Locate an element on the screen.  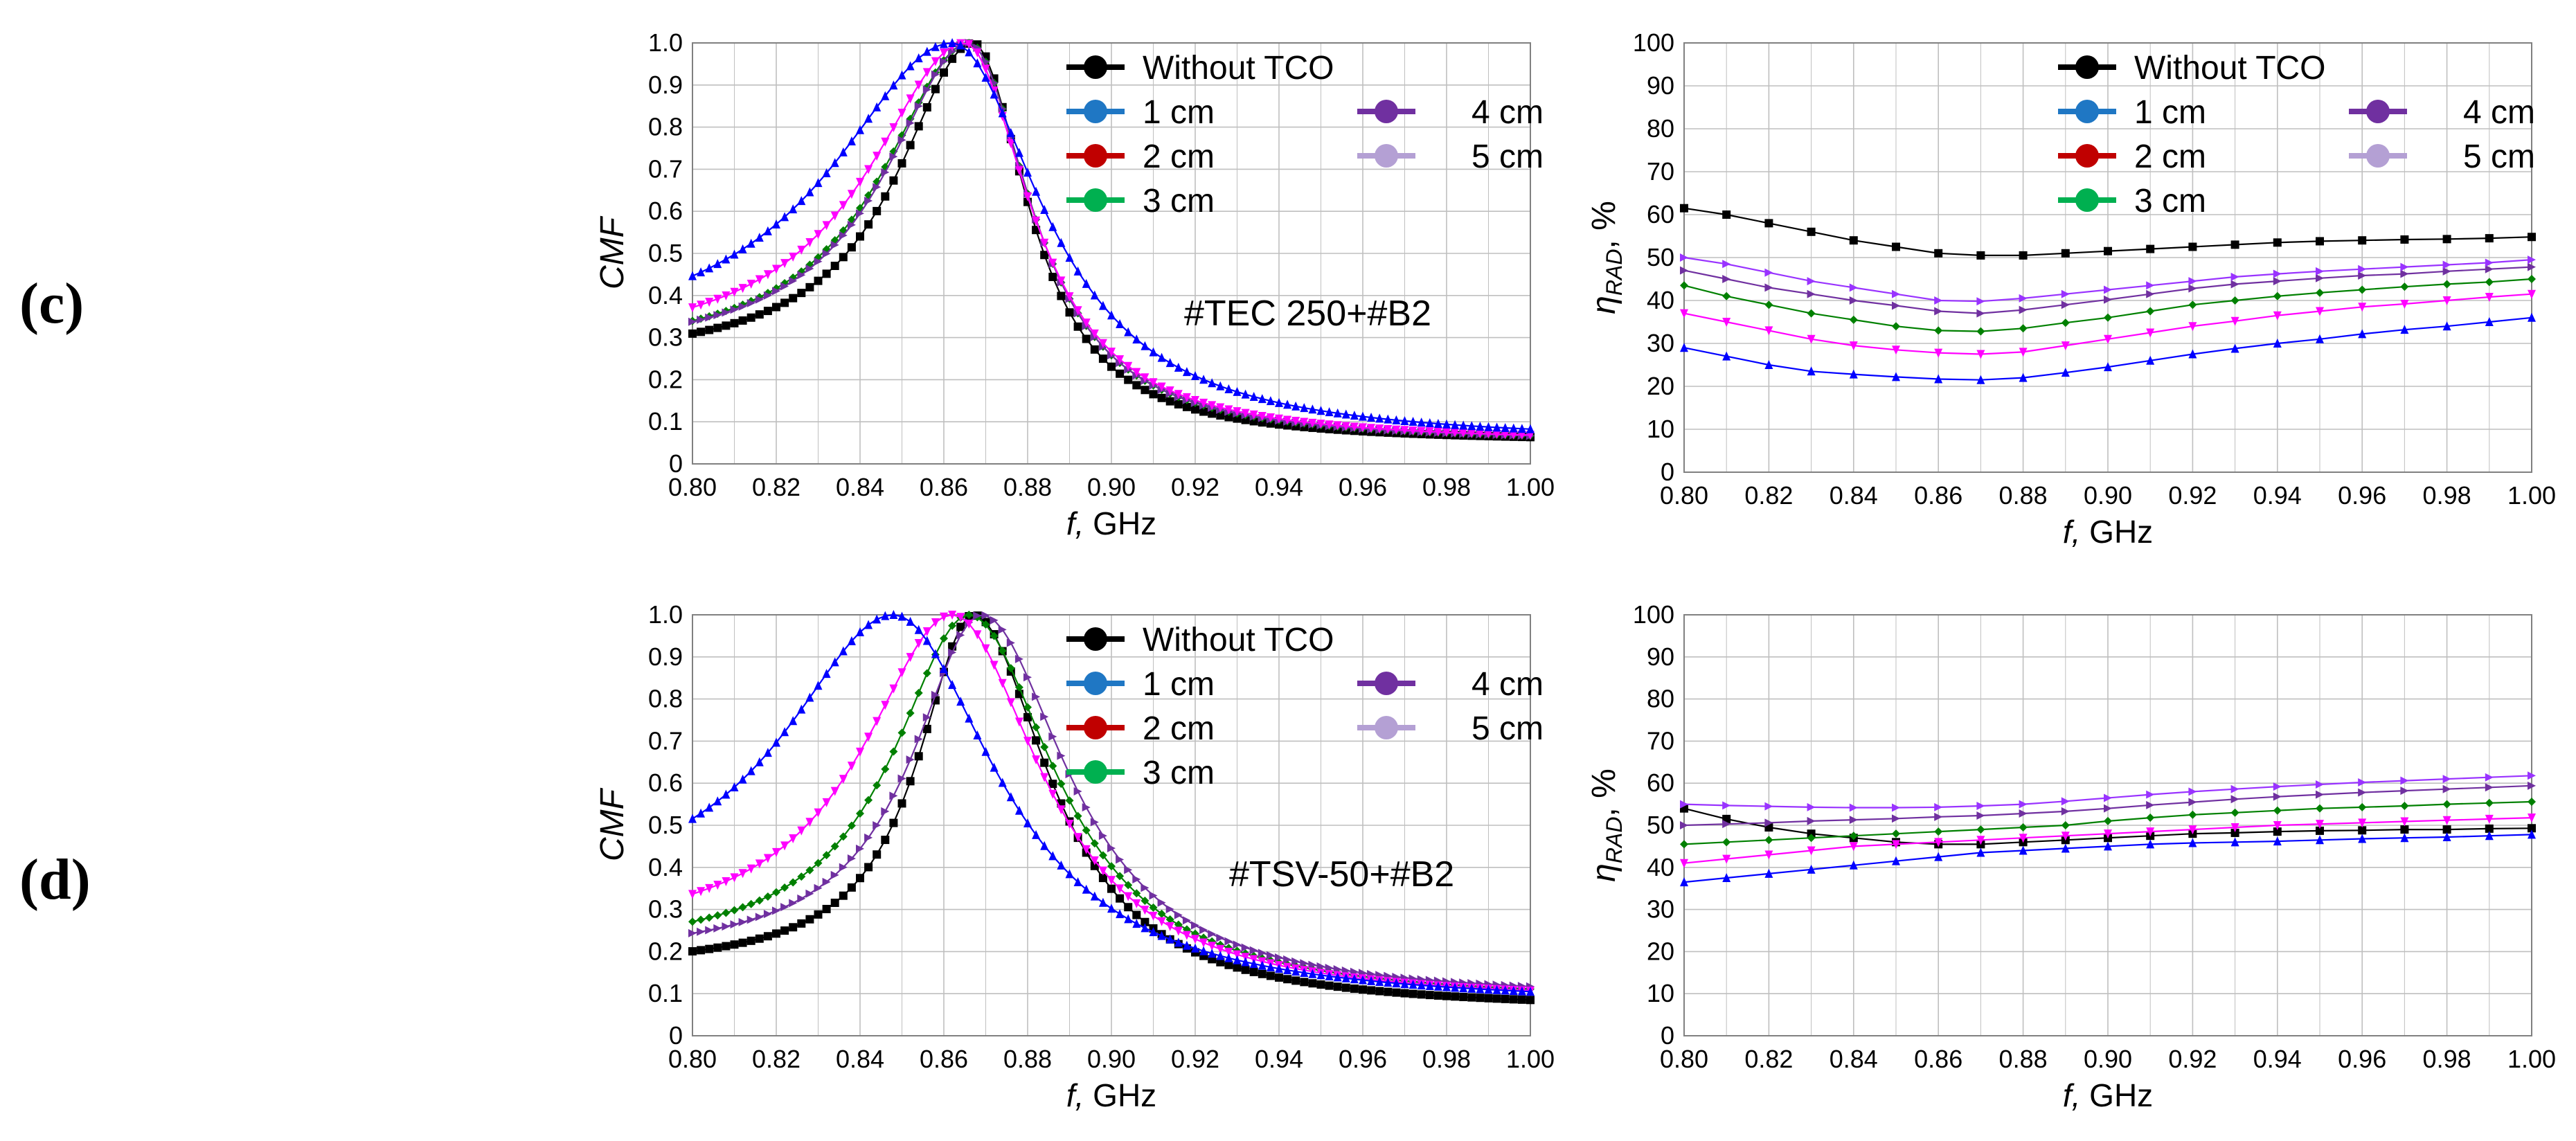
legend-label: 3 cm is located at coordinates (2170, 201).